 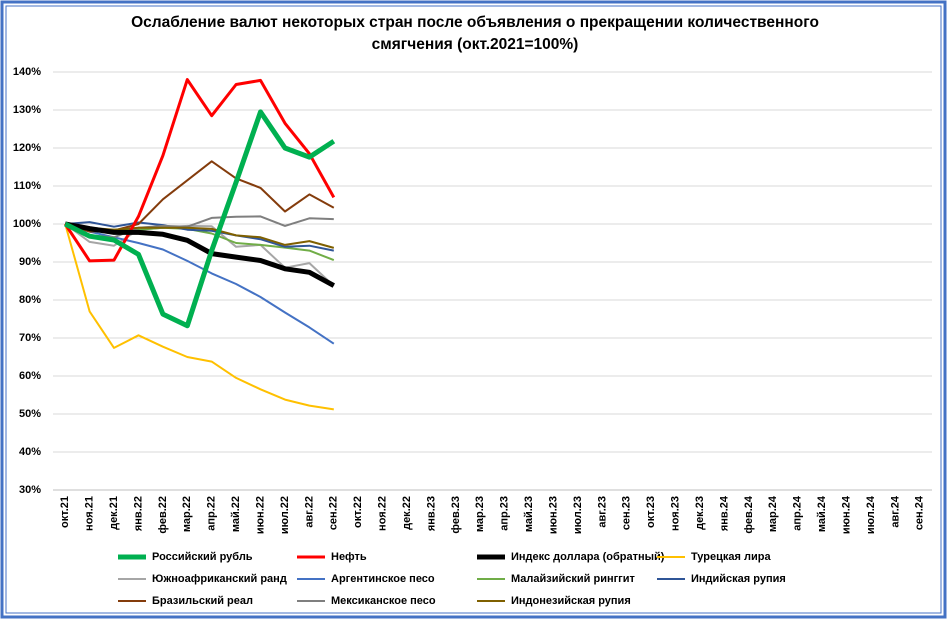 I want to click on x-tick-label: дек.22, so click(x=407, y=513).